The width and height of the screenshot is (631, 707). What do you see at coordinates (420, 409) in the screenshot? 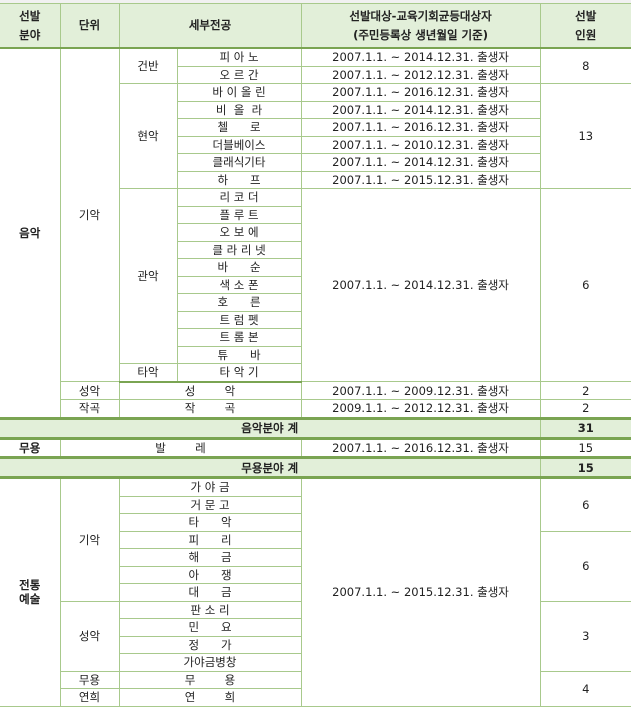
I see `target-cell: 2009.1.1. ~ 2012.12.31. 출생자` at bounding box center [420, 409].